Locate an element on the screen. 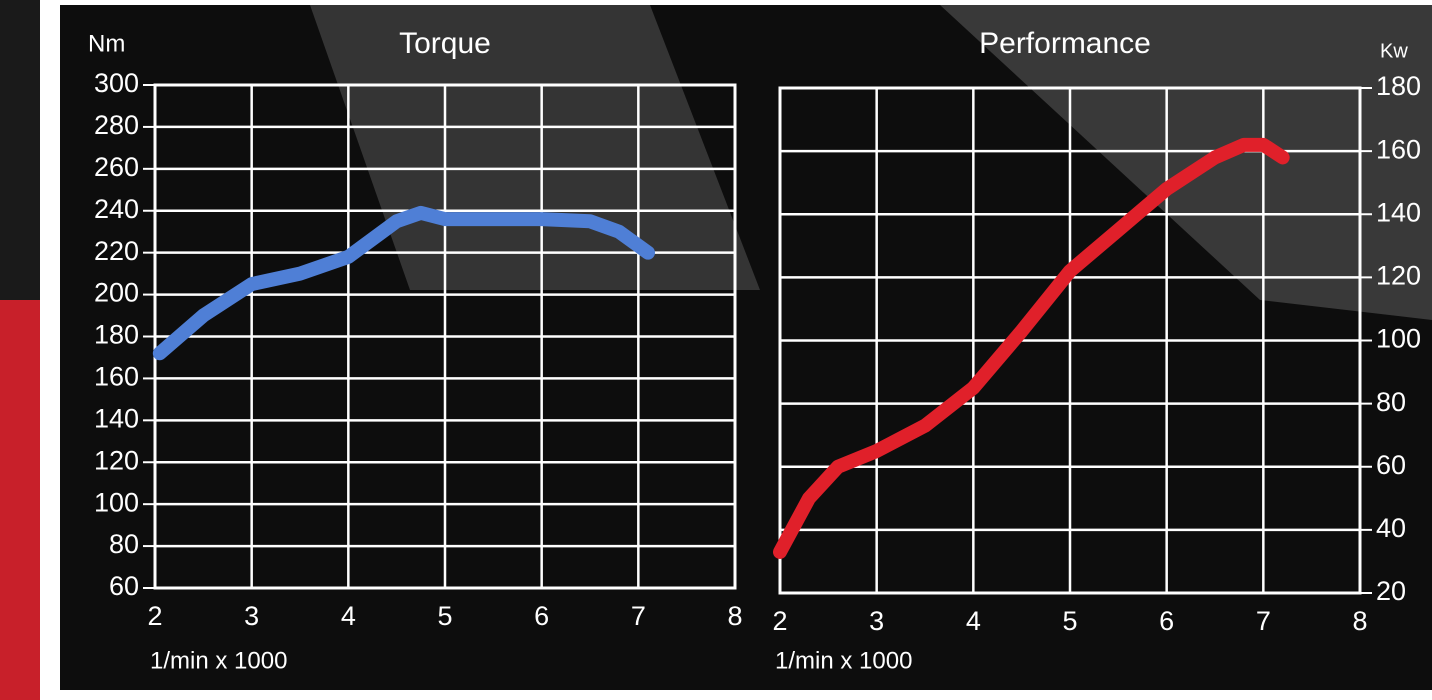  y-tick-label: 280 is located at coordinates (116, 125).